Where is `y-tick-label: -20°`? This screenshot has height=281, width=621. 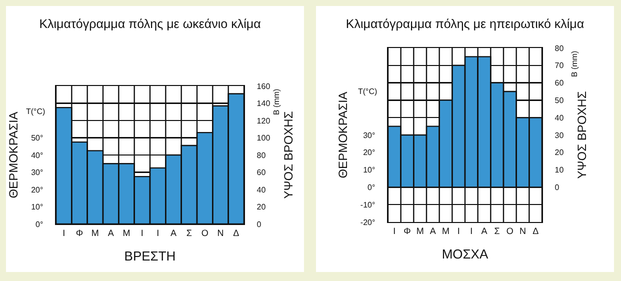 y-tick-label: -20° is located at coordinates (368, 222).